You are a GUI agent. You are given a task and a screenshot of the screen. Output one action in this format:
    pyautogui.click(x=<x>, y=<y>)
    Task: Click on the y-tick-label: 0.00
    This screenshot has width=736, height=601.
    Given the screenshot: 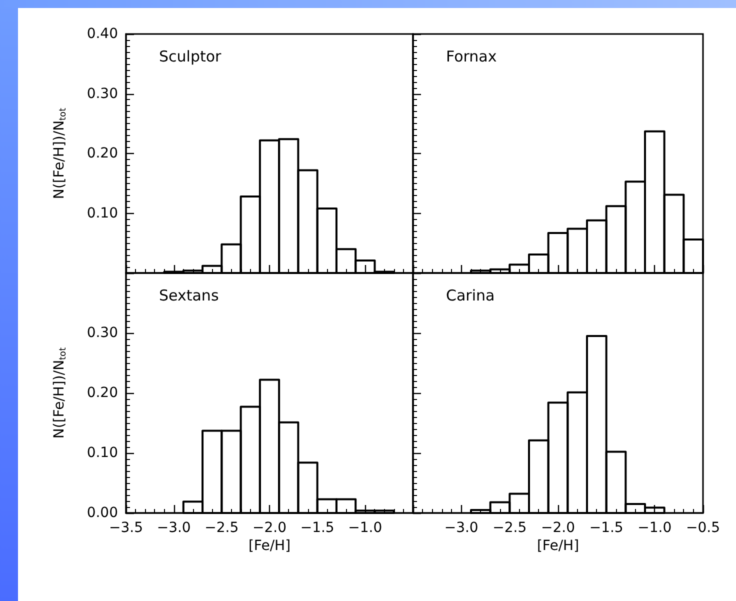 What is the action you would take?
    pyautogui.click(x=102, y=513)
    